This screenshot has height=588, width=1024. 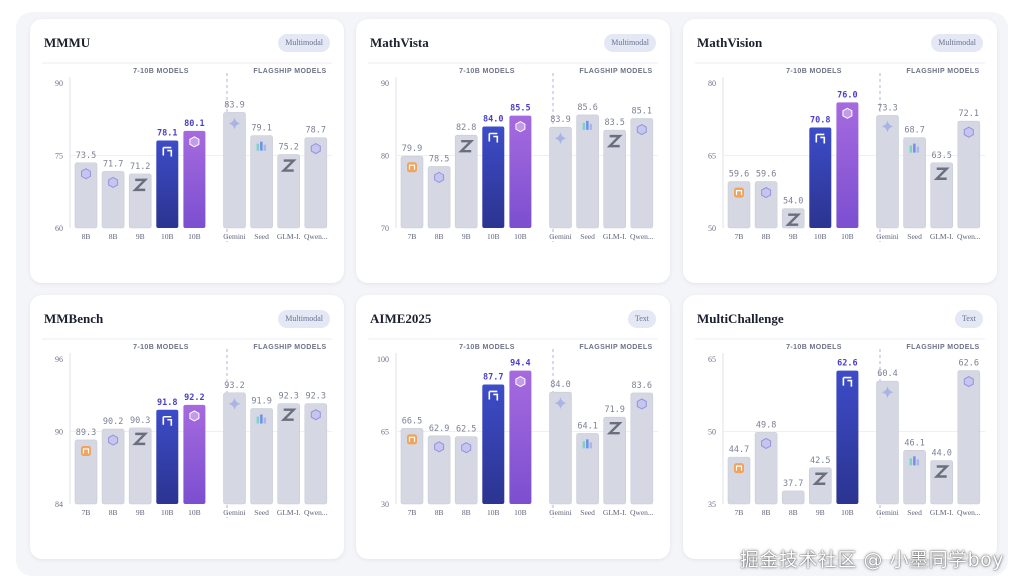 I want to click on chart-title: MultiChallenge, so click(x=740, y=318).